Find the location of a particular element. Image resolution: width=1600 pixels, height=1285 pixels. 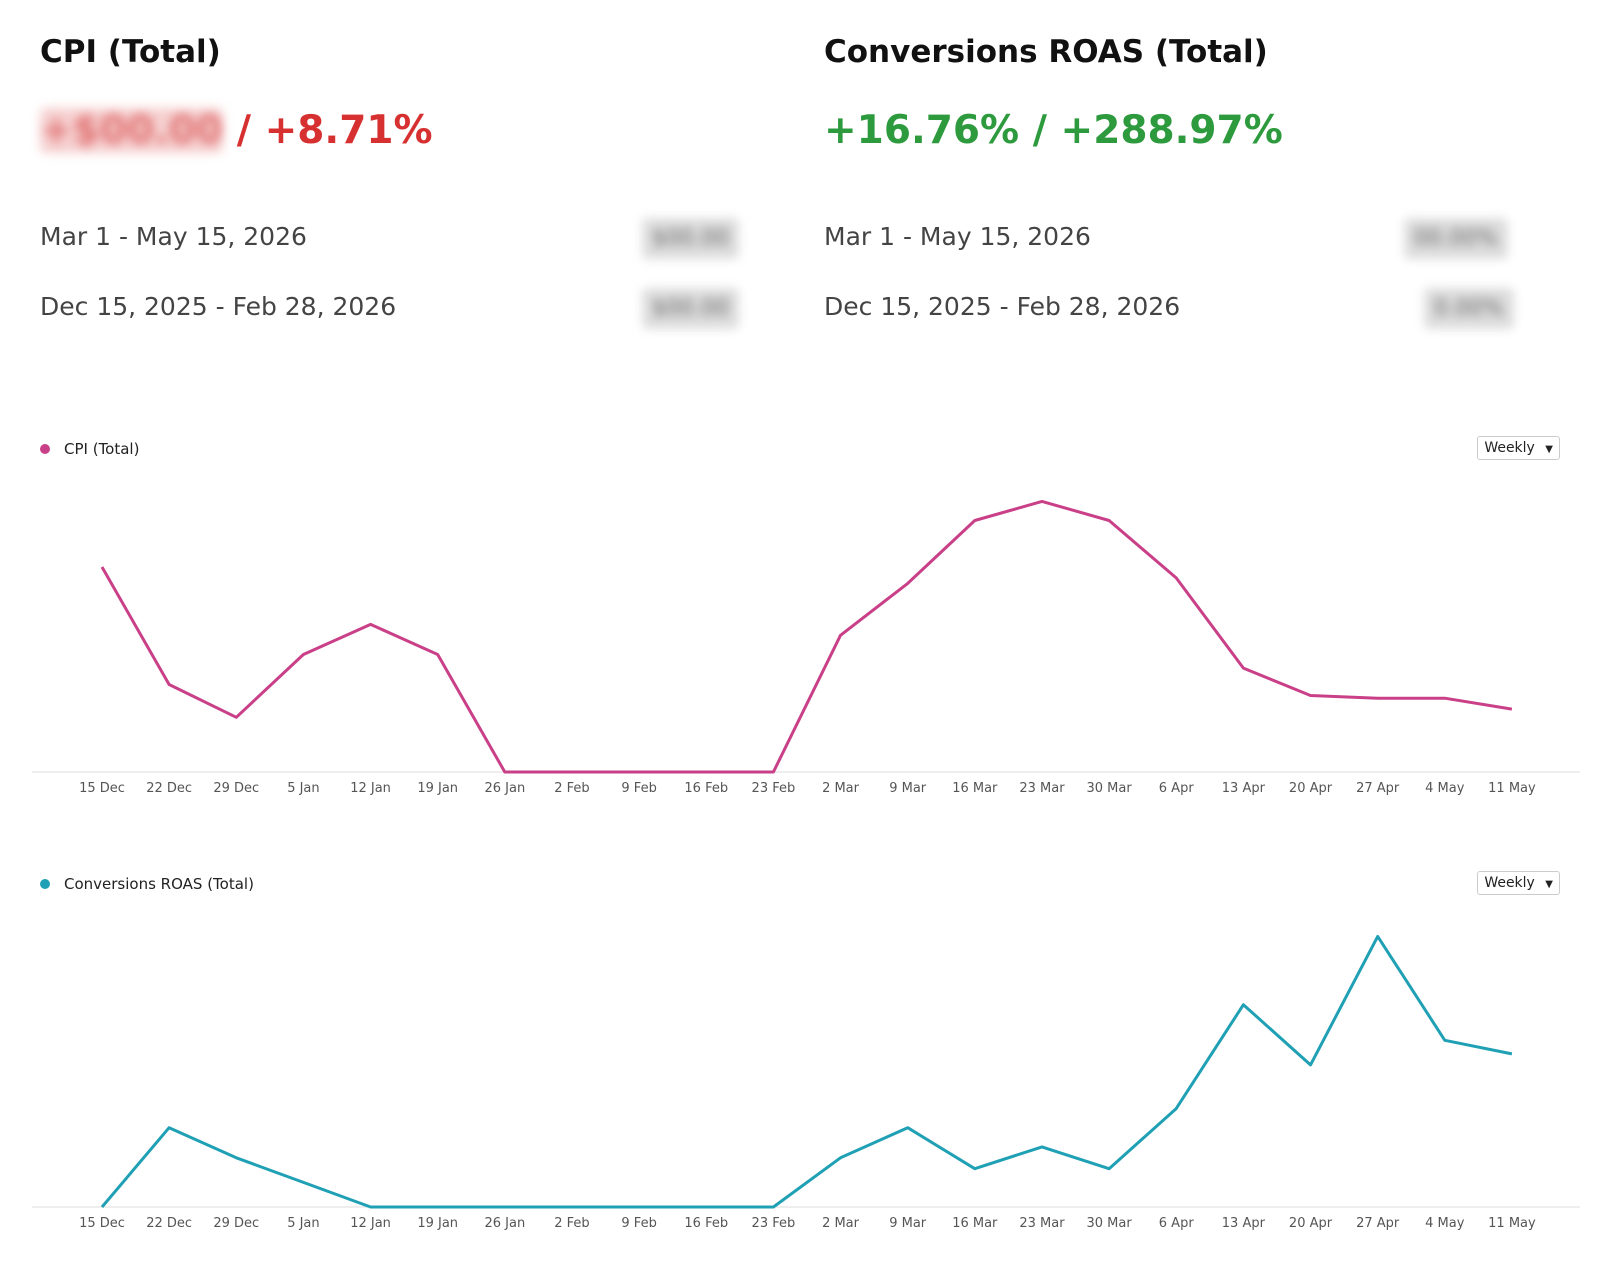

roas-current-value: 00.00% is located at coordinates (1456, 238).